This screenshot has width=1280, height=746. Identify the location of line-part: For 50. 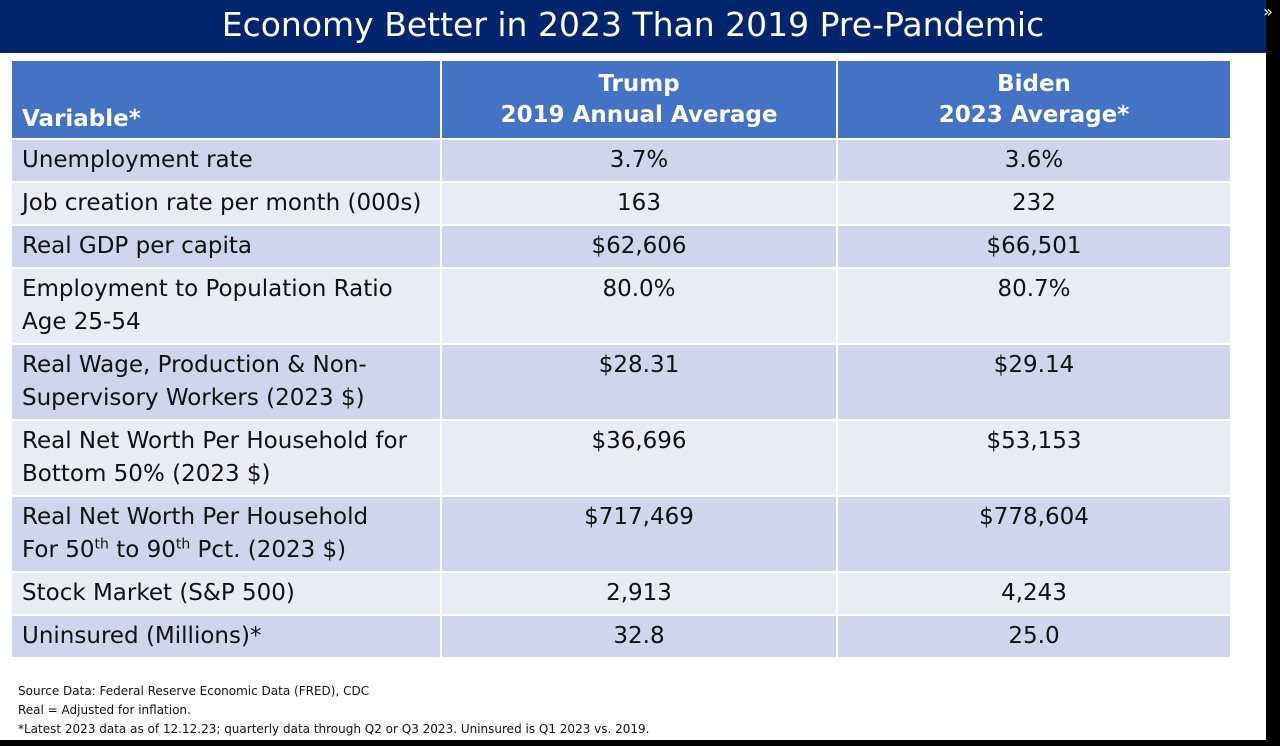
(58, 550).